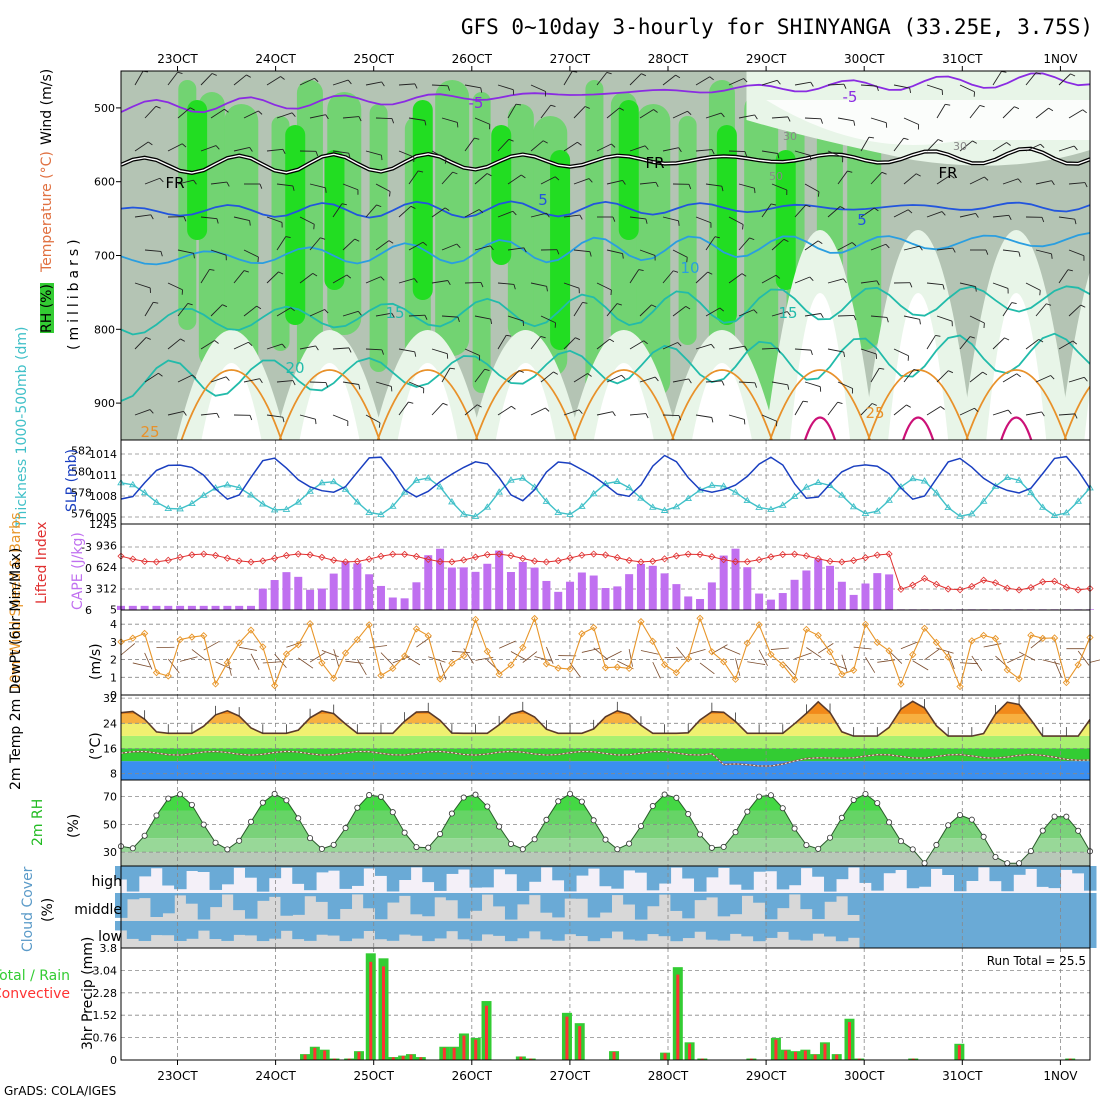 The width and height of the screenshot is (1100, 1100). I want to click on contour-label: 15, so click(394, 313).